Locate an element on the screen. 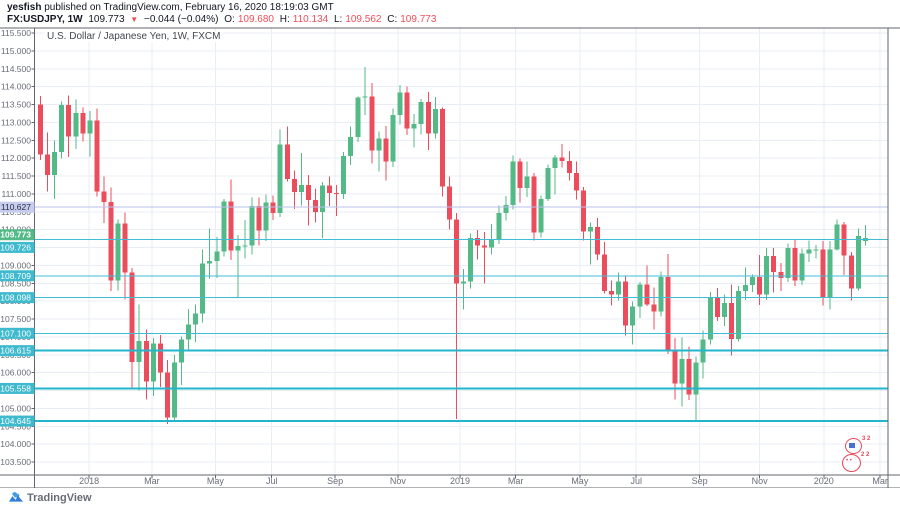  close-label: C: is located at coordinates (392, 19).